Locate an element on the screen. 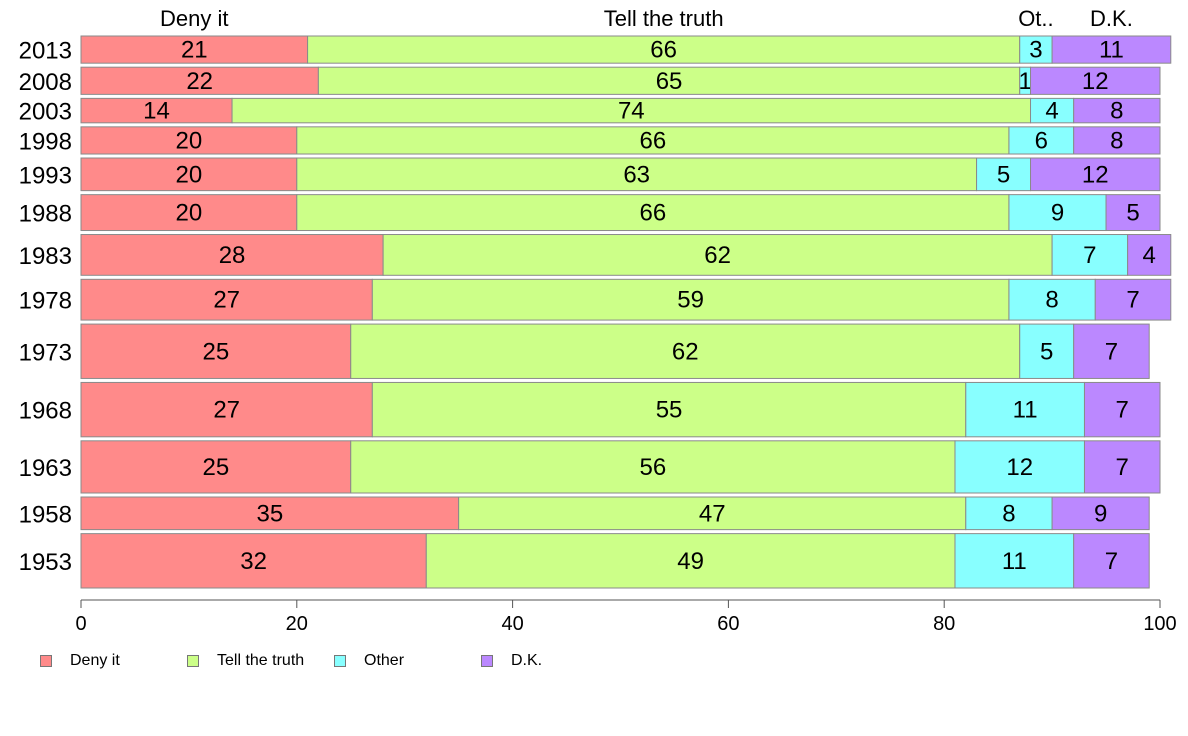 This screenshot has width=1188, height=736. data-label-2008-2: 1 is located at coordinates (1024, 81).